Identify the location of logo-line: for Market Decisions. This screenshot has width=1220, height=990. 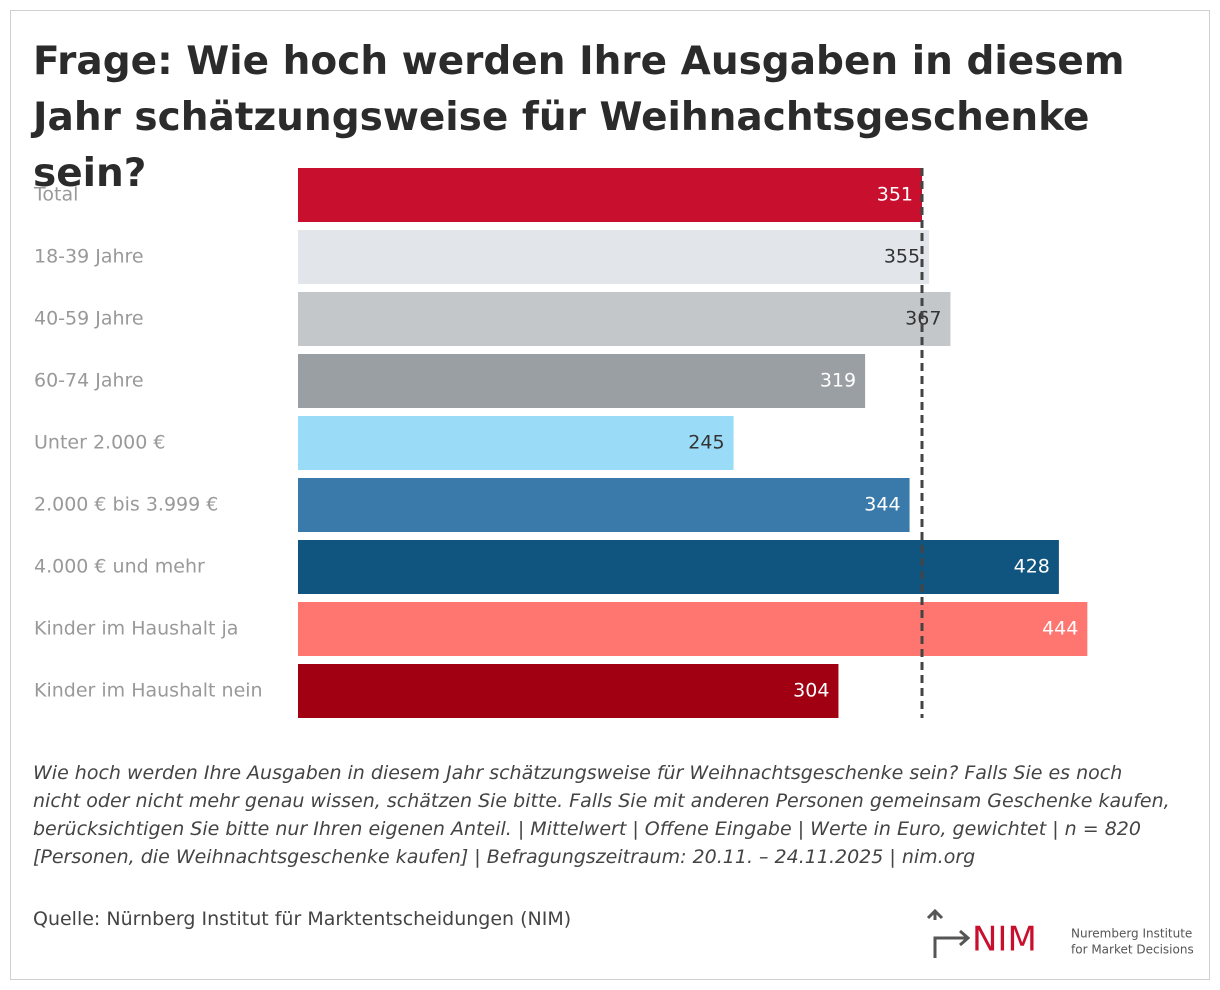
(1132, 950).